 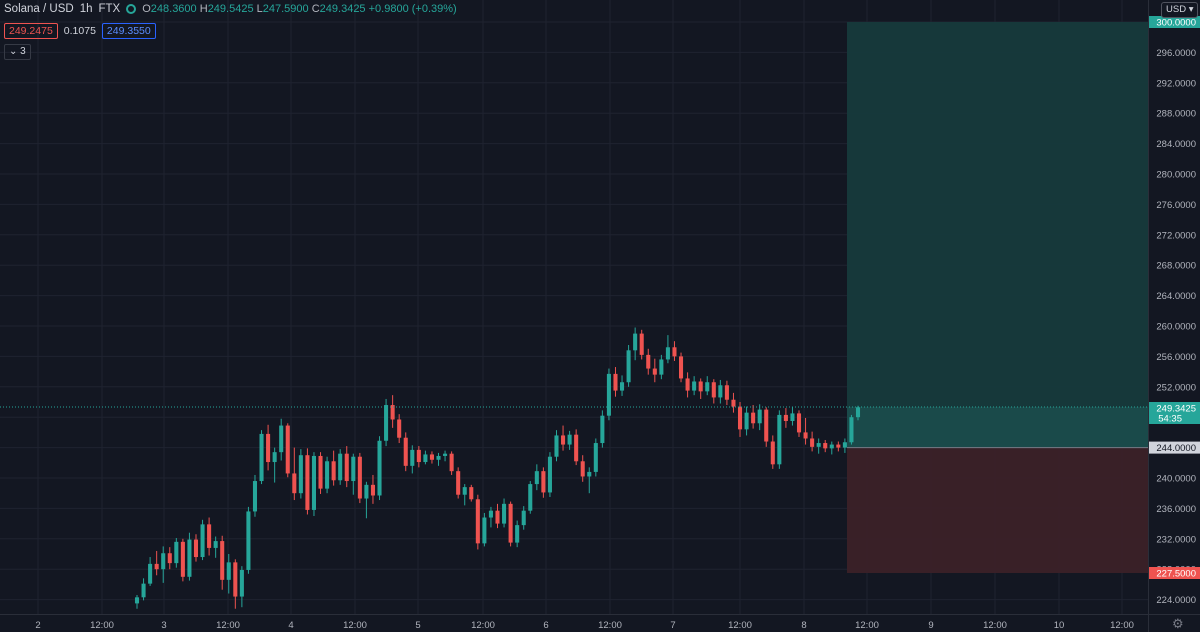 I want to click on loss-zone, so click(x=997, y=510).